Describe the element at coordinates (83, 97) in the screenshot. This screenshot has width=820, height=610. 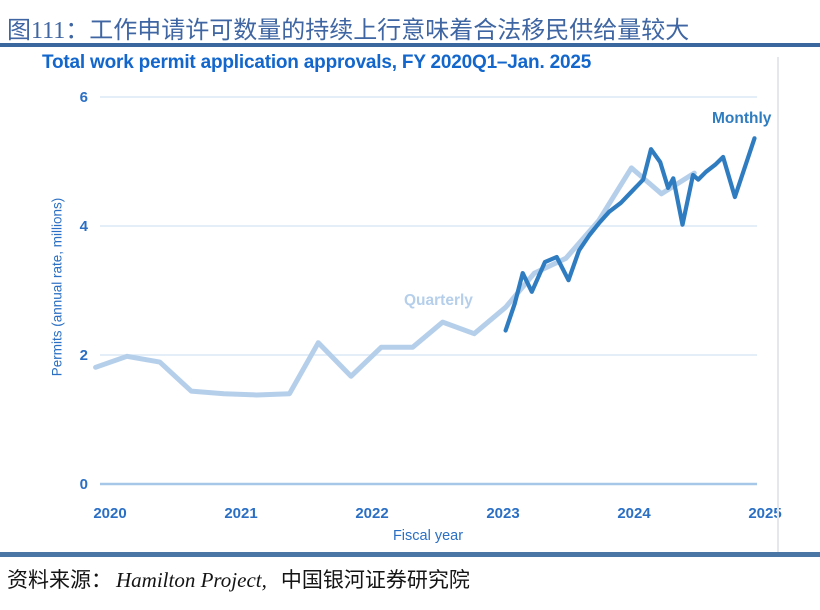
I see `y-tick-label: 6` at that location.